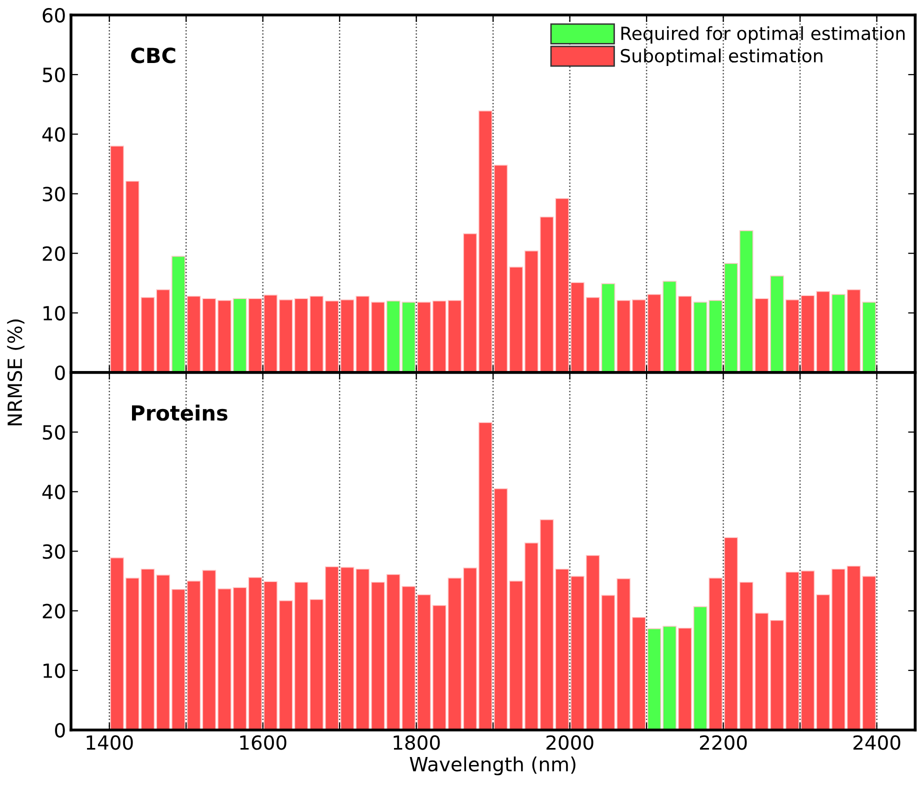 The height and width of the screenshot is (791, 917). Describe the element at coordinates (721, 57) in the screenshot. I see `legend-label: Suboptimal estimation` at that location.